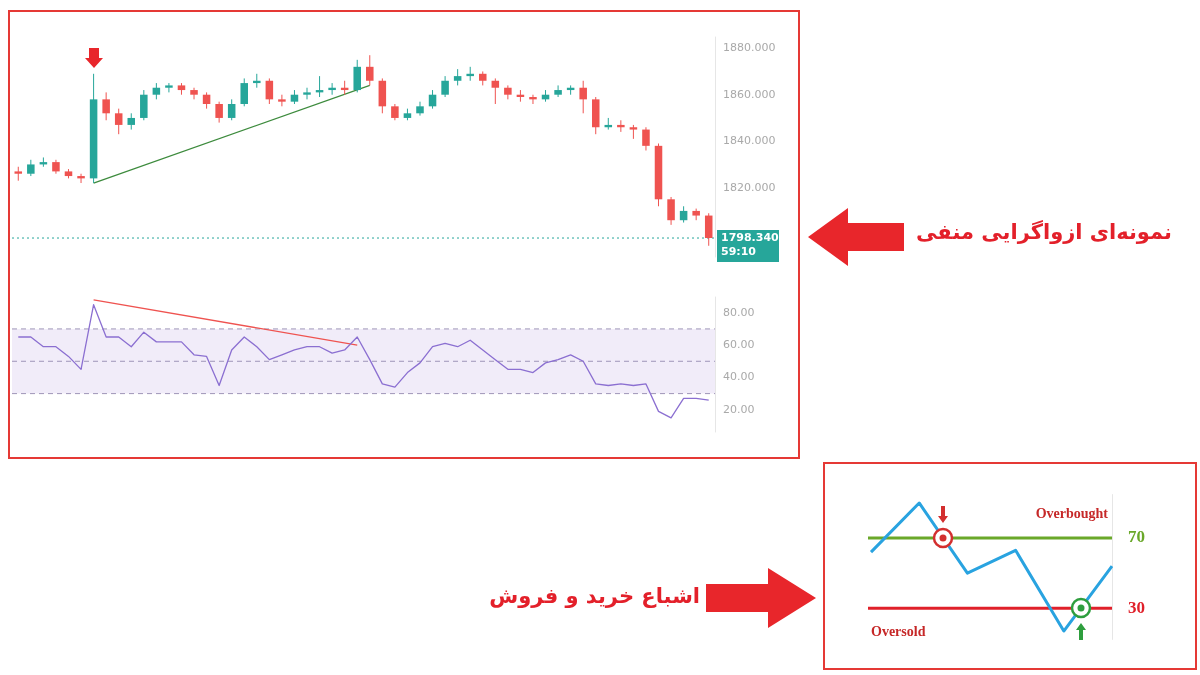 Image resolution: width=1200 pixels, height=675 pixels. Describe the element at coordinates (898, 631) in the screenshot. I see `annotation: Oversold` at that location.